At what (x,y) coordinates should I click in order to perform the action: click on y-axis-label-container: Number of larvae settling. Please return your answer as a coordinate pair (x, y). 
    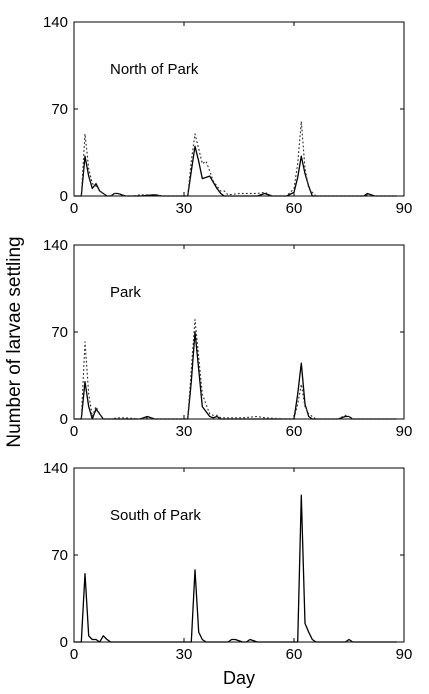
    Looking at the image, I should click on (15, 342).